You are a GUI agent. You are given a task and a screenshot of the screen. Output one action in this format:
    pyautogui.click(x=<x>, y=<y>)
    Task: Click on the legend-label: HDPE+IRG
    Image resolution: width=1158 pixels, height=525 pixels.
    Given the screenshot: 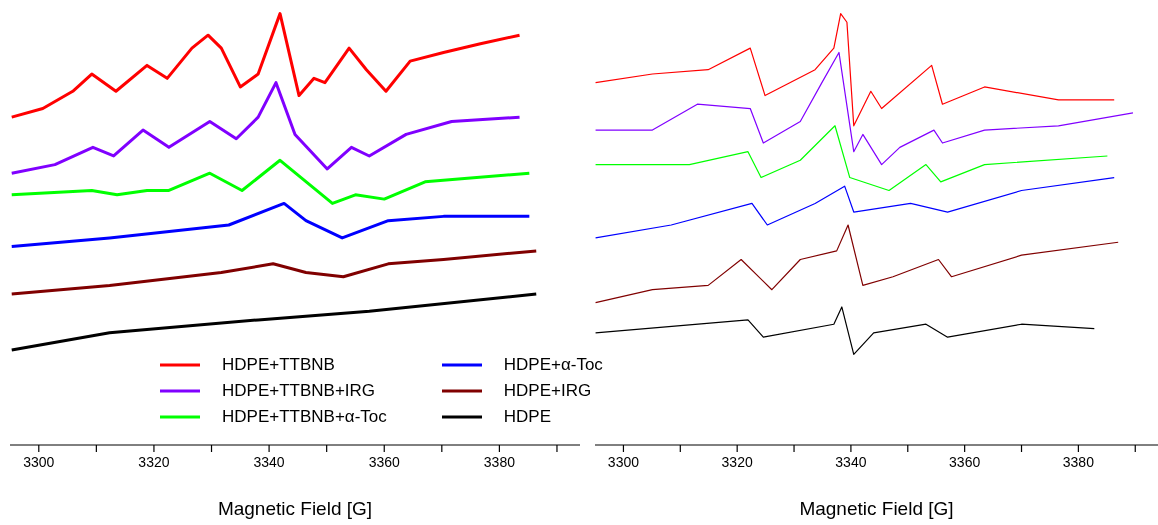 What is the action you would take?
    pyautogui.click(x=547, y=391)
    